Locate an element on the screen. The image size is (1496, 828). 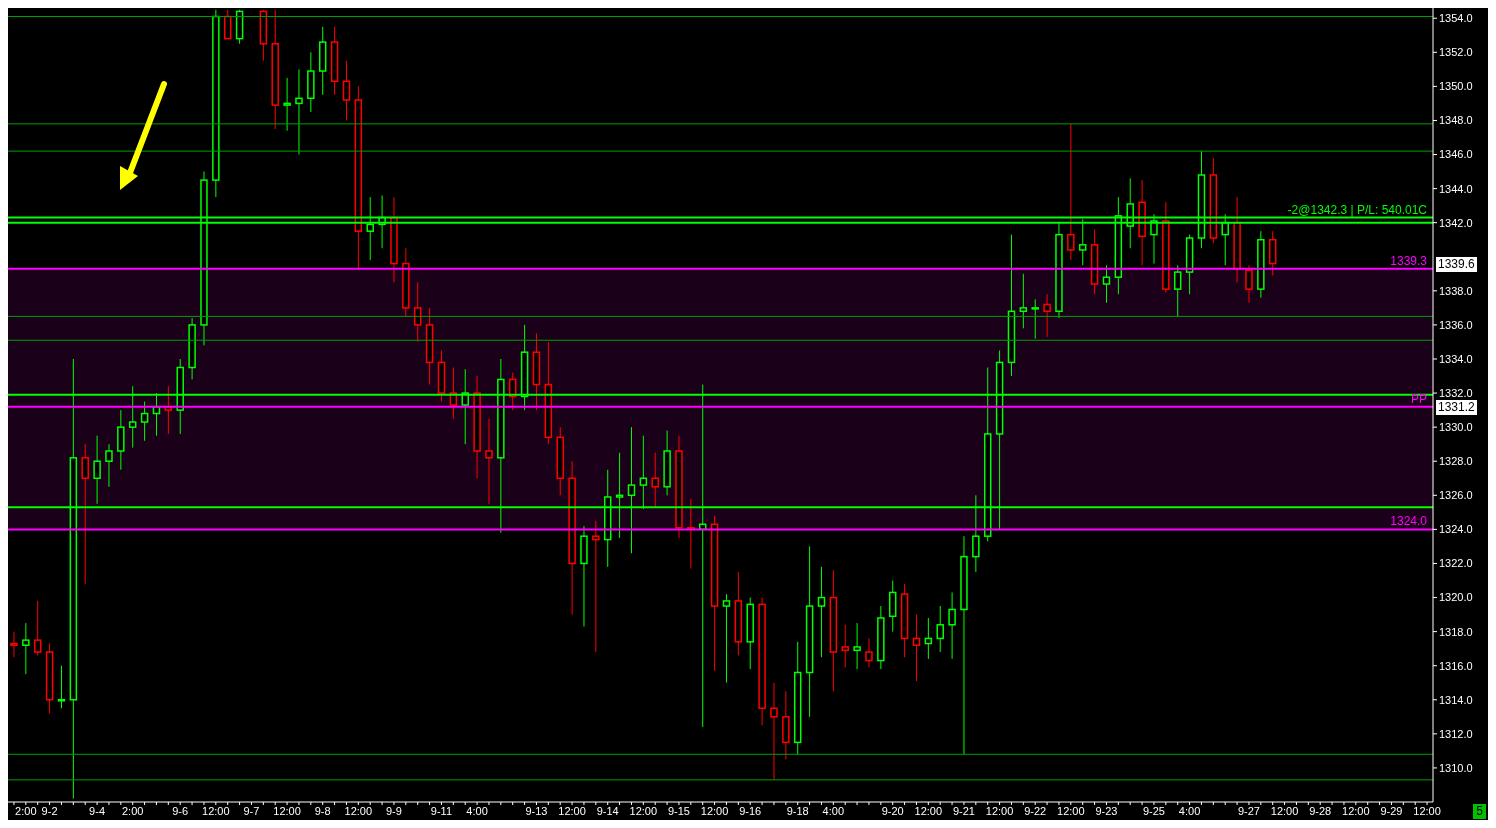
annotation: 1339.6 is located at coordinates (1456, 264).